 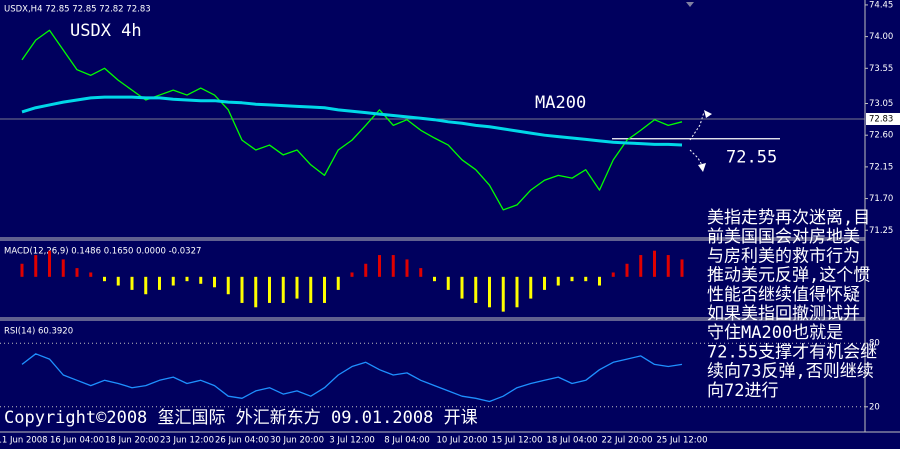 I want to click on last-price-box, so click(x=883, y=119).